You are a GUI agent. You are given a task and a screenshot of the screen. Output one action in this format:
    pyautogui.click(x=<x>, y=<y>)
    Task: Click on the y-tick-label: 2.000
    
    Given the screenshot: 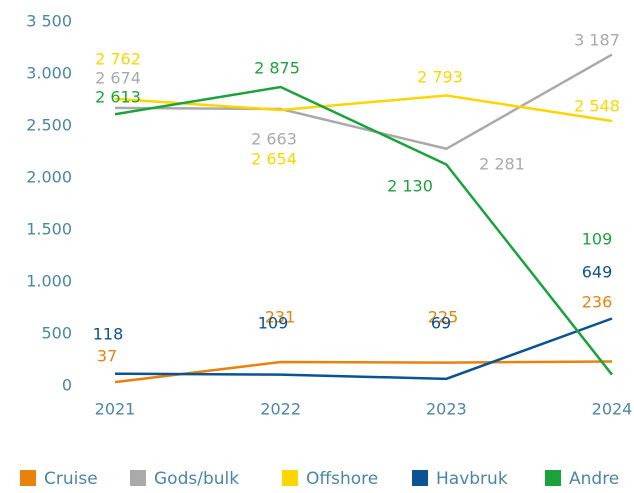 What is the action you would take?
    pyautogui.click(x=49, y=177)
    